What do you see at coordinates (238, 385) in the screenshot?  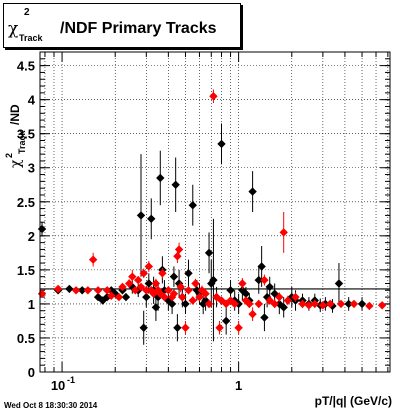 I see `x-tick-label: 1` at bounding box center [238, 385].